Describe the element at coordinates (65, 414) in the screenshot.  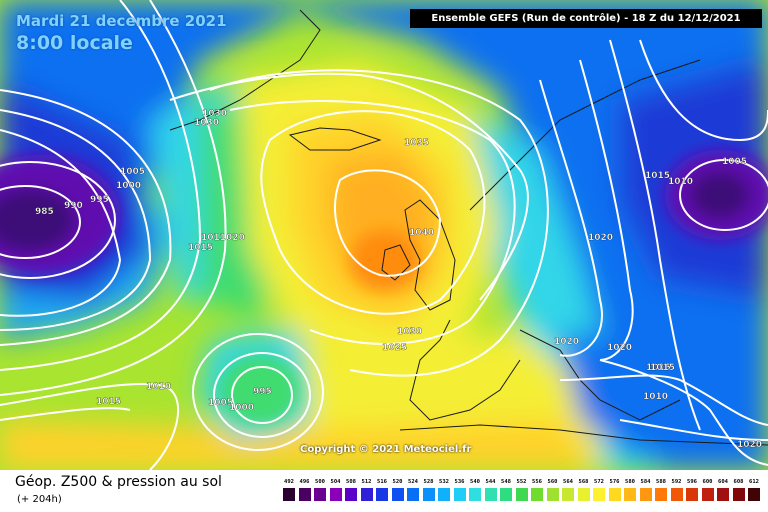
I see `isobar-1015-southwest` at that location.